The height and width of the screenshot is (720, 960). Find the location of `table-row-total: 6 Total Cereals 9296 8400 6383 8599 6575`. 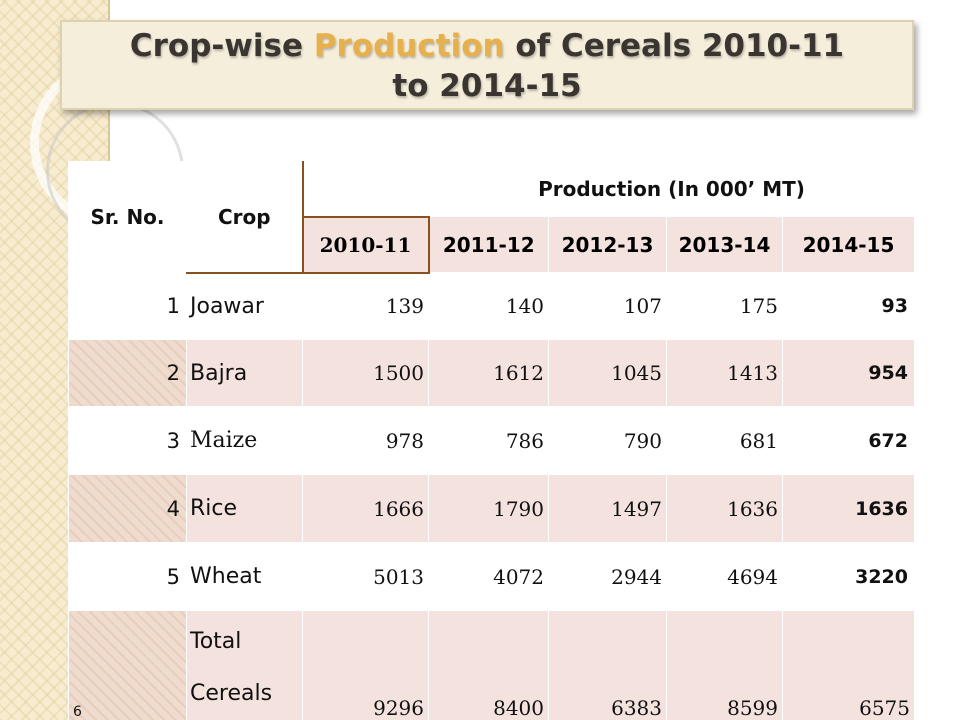

table-row-total: 6 Total Cereals 9296 8400 6383 8599 6575 is located at coordinates (491, 665).